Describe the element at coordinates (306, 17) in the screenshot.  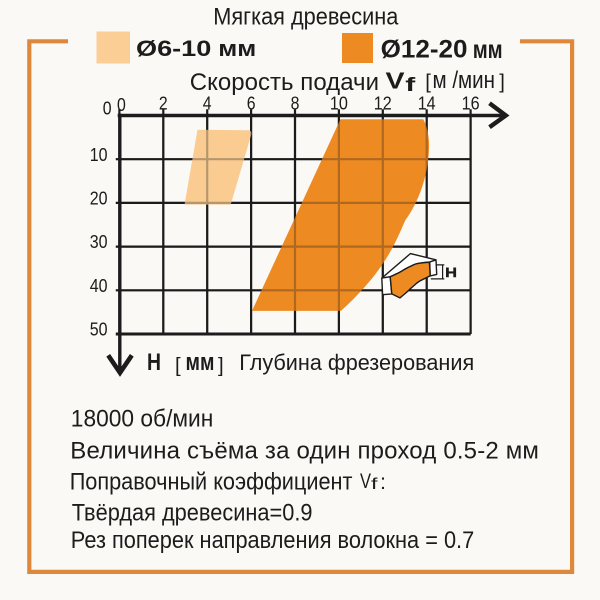
I see `svg-text: Мягкая древесина` at that location.